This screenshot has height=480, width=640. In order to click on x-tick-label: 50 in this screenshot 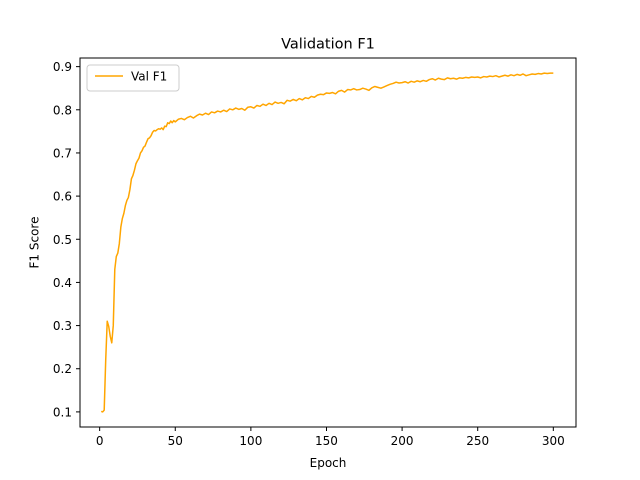, I will do `click(175, 441)`.